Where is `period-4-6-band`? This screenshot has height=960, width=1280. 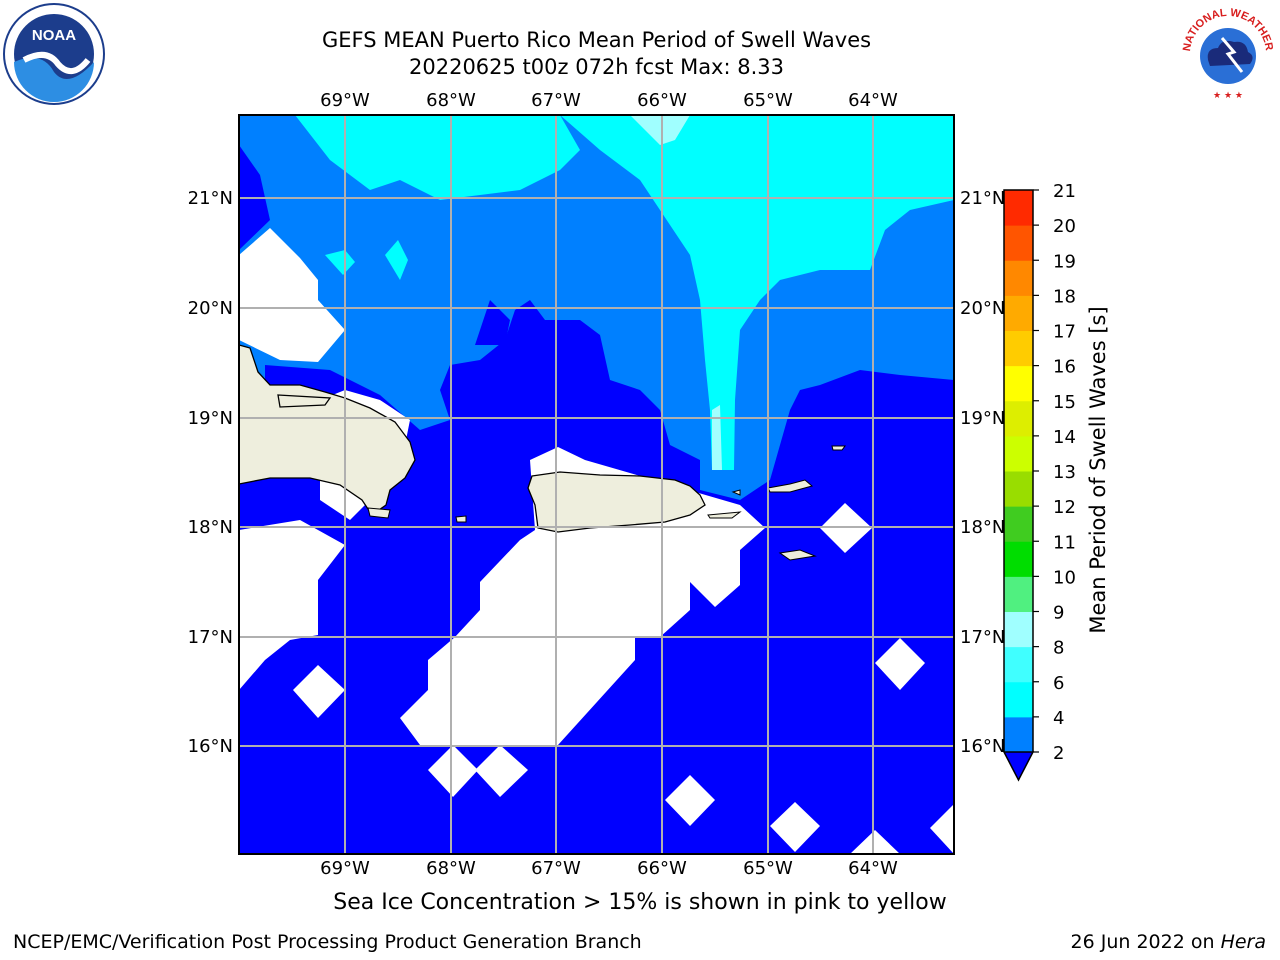 period-4-6-band is located at coordinates (340, 262).